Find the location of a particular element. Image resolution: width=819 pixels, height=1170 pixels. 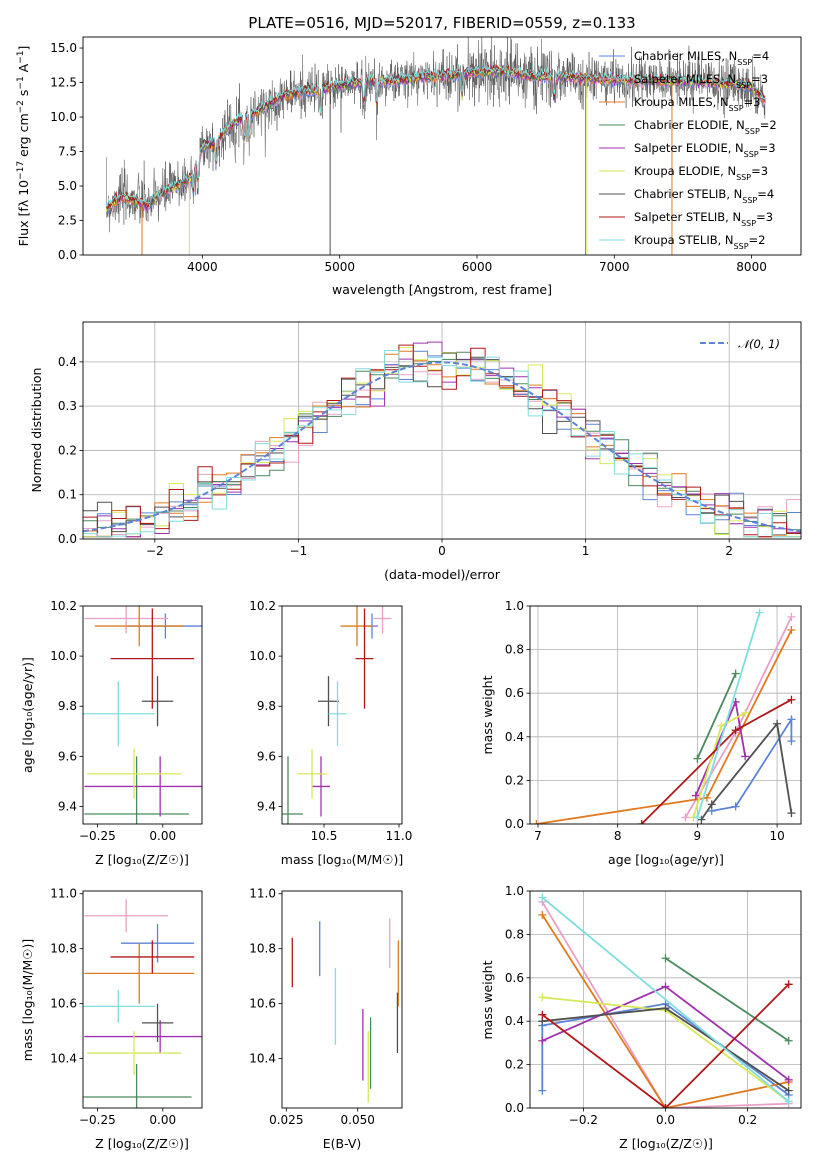

legend-label: Chabrier STELIB, NSSP=4 is located at coordinates (704, 196).